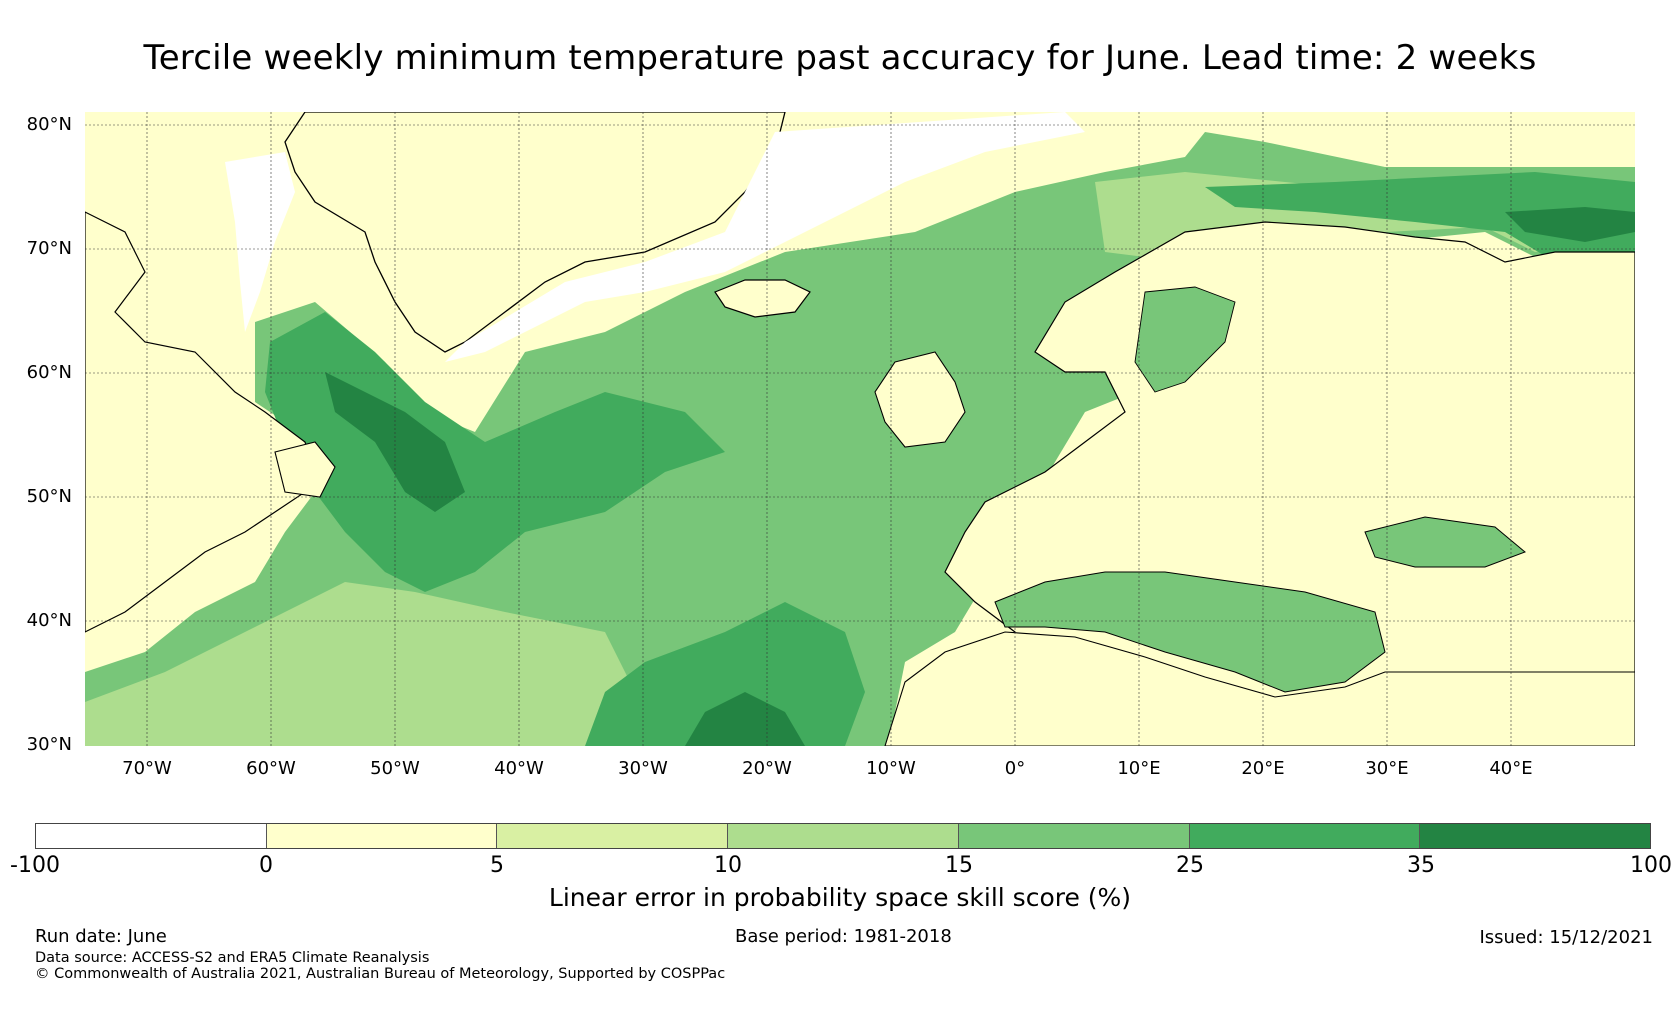 The image size is (1680, 1020). Describe the element at coordinates (1263, 768) in the screenshot. I see `lon-label-20e: 20°E` at that location.